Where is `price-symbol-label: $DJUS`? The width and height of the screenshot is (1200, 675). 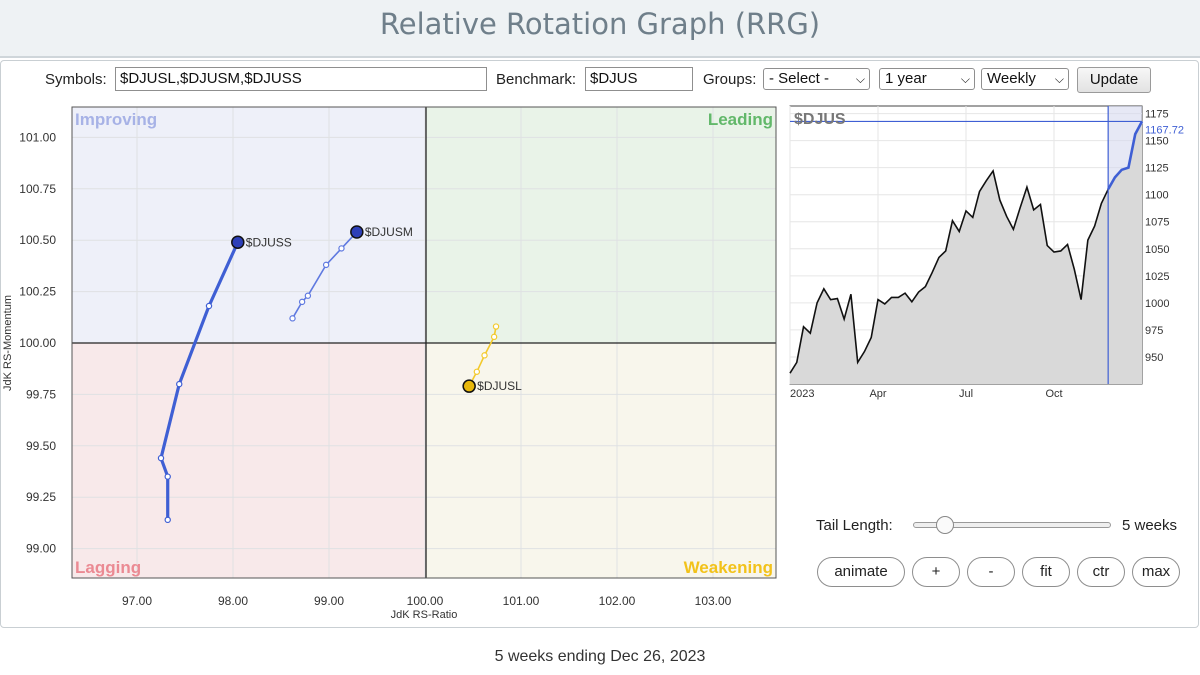
price-symbol-label: $DJUS is located at coordinates (820, 119).